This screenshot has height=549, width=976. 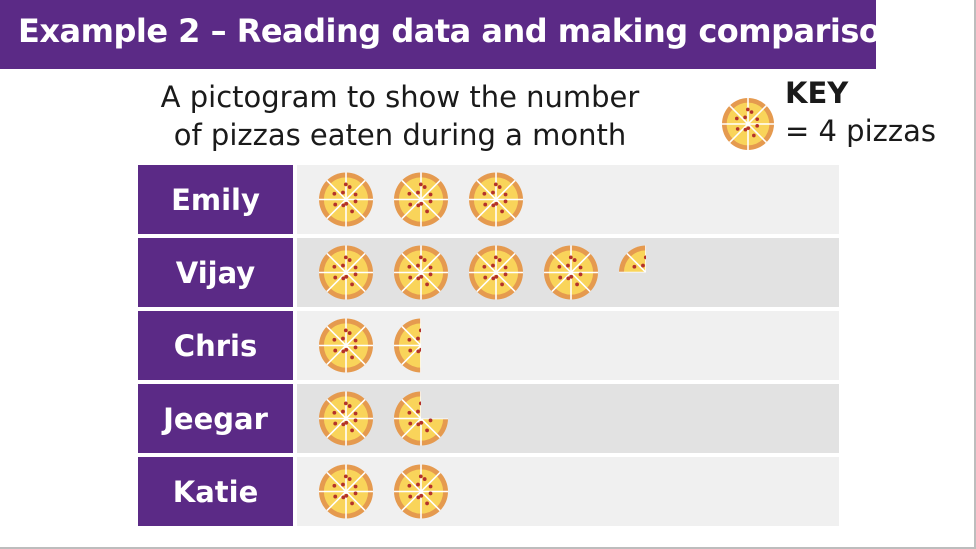 What do you see at coordinates (568, 272) in the screenshot?
I see `row-background-vijay` at bounding box center [568, 272].